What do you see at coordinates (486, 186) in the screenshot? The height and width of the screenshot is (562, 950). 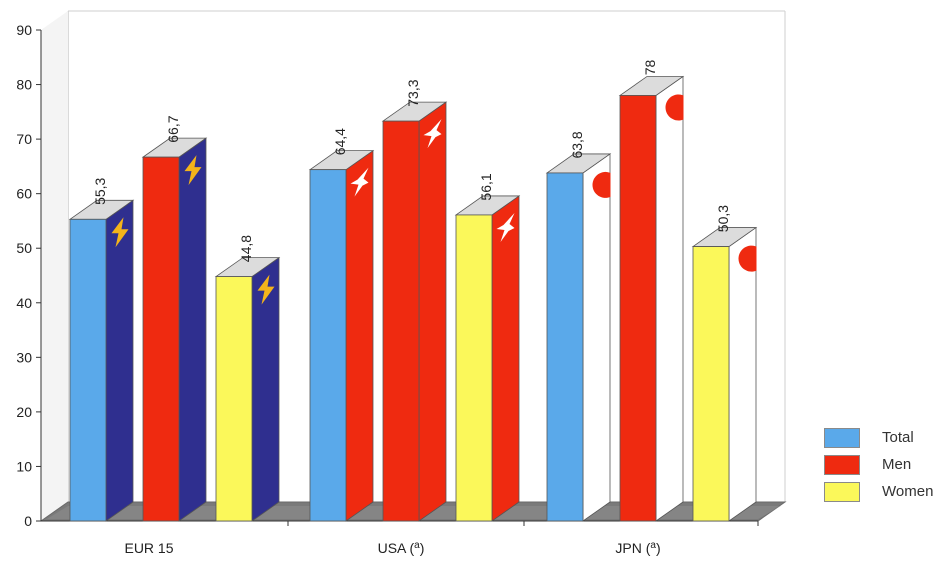 I see `bar-value-label: 56,1` at bounding box center [486, 186].